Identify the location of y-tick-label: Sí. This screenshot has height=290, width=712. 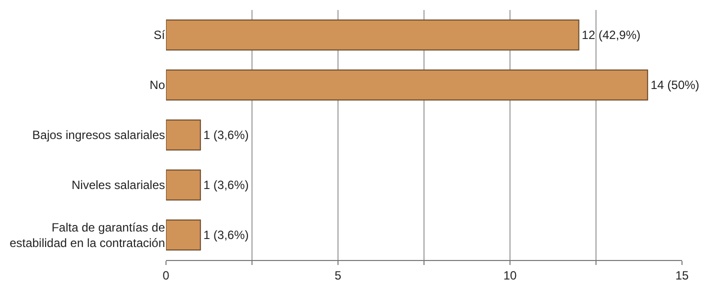
(160, 35).